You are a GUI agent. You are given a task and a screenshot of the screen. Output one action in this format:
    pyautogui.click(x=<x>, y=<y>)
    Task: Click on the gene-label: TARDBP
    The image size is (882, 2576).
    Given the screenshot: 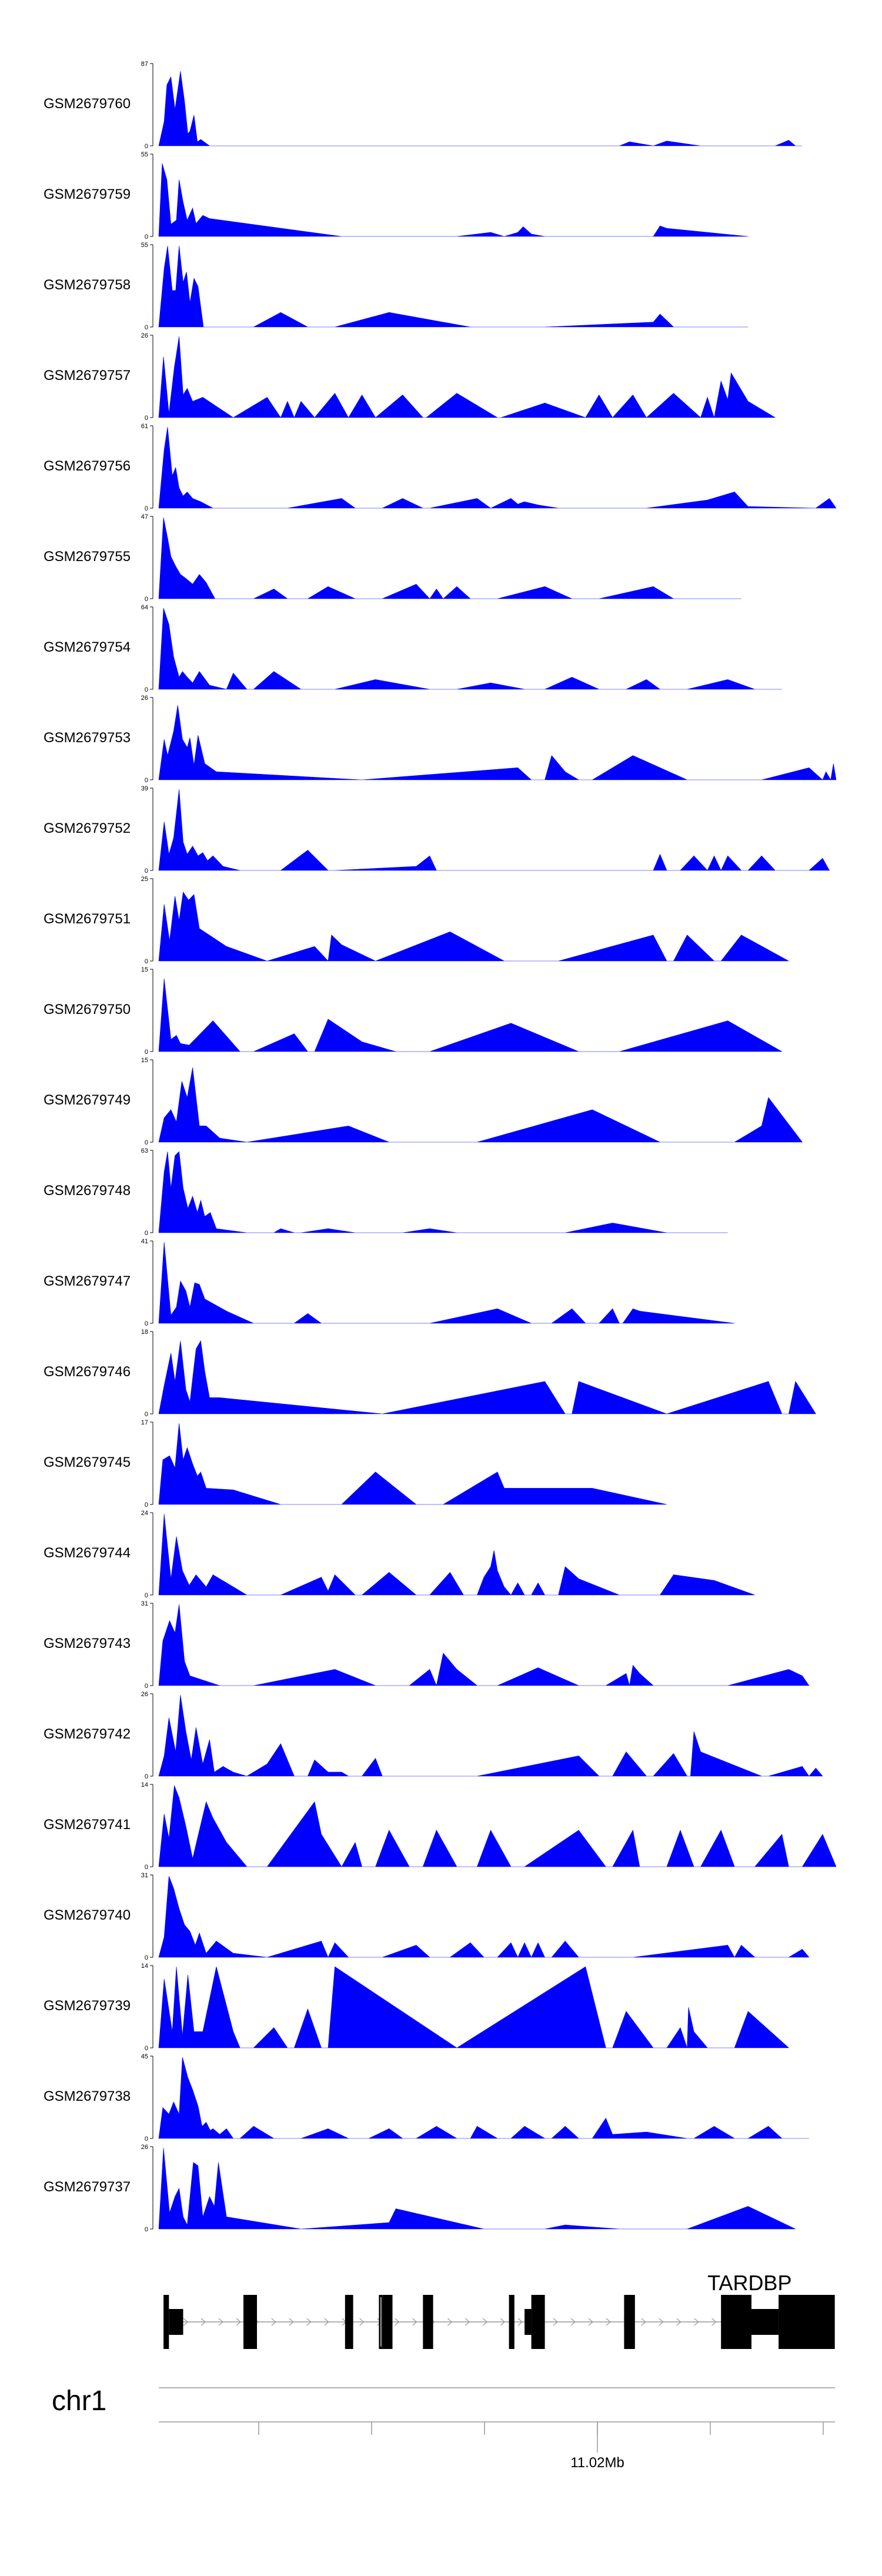 What is the action you would take?
    pyautogui.click(x=749, y=2283)
    